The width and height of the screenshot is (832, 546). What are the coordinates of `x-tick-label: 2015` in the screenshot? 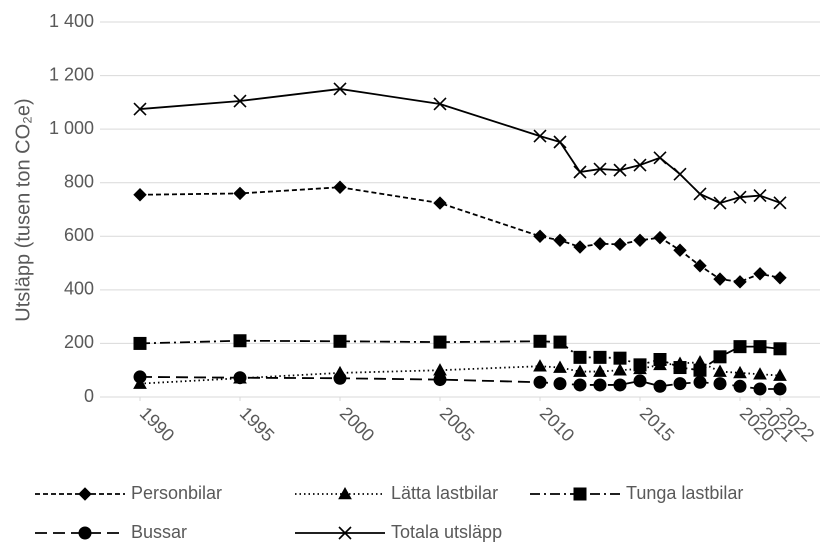 It's located at (657, 424).